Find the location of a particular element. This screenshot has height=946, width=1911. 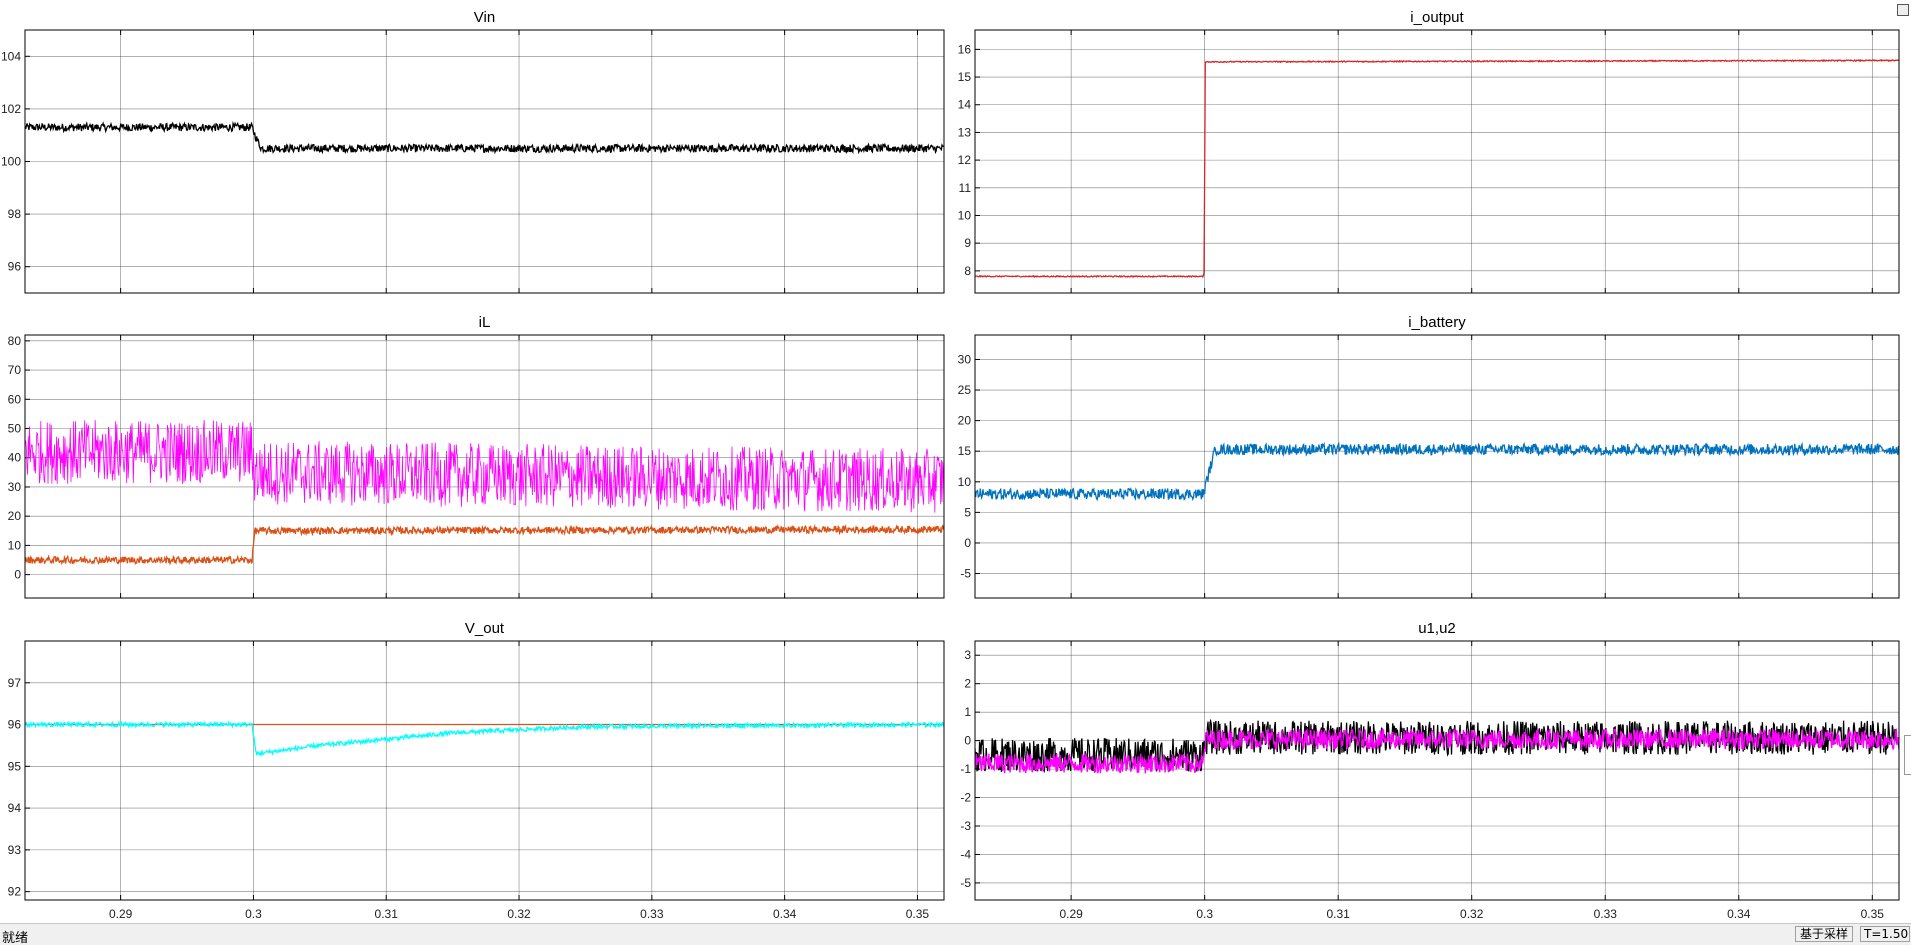

status-ready-text: 就绪 is located at coordinates (15, 938).